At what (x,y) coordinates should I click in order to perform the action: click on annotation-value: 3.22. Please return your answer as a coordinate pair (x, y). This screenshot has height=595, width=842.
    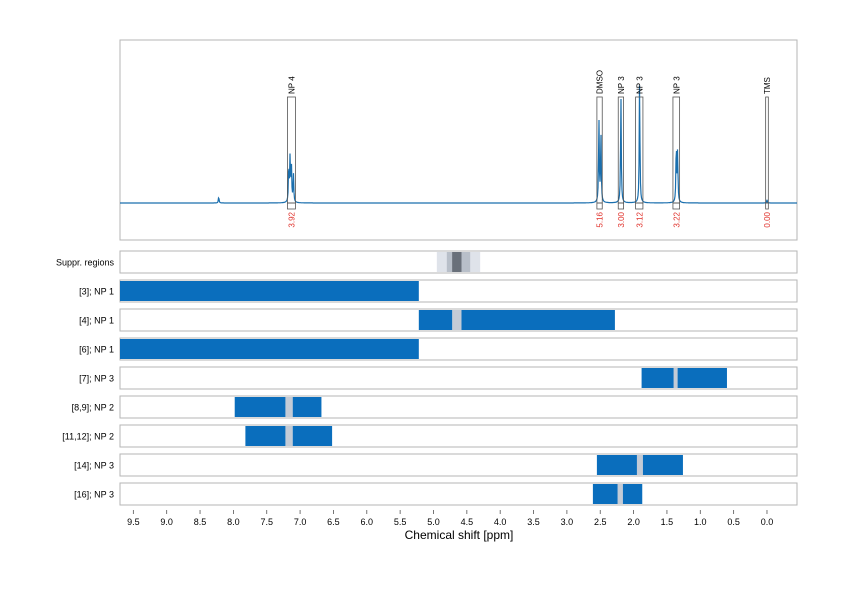
    Looking at the image, I should click on (676, 219).